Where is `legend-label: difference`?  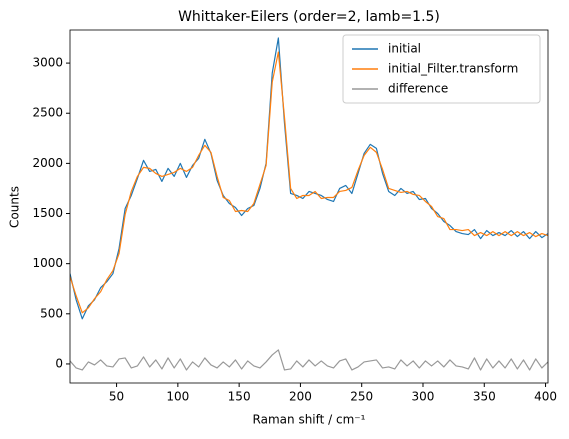
legend-label: difference is located at coordinates (418, 89).